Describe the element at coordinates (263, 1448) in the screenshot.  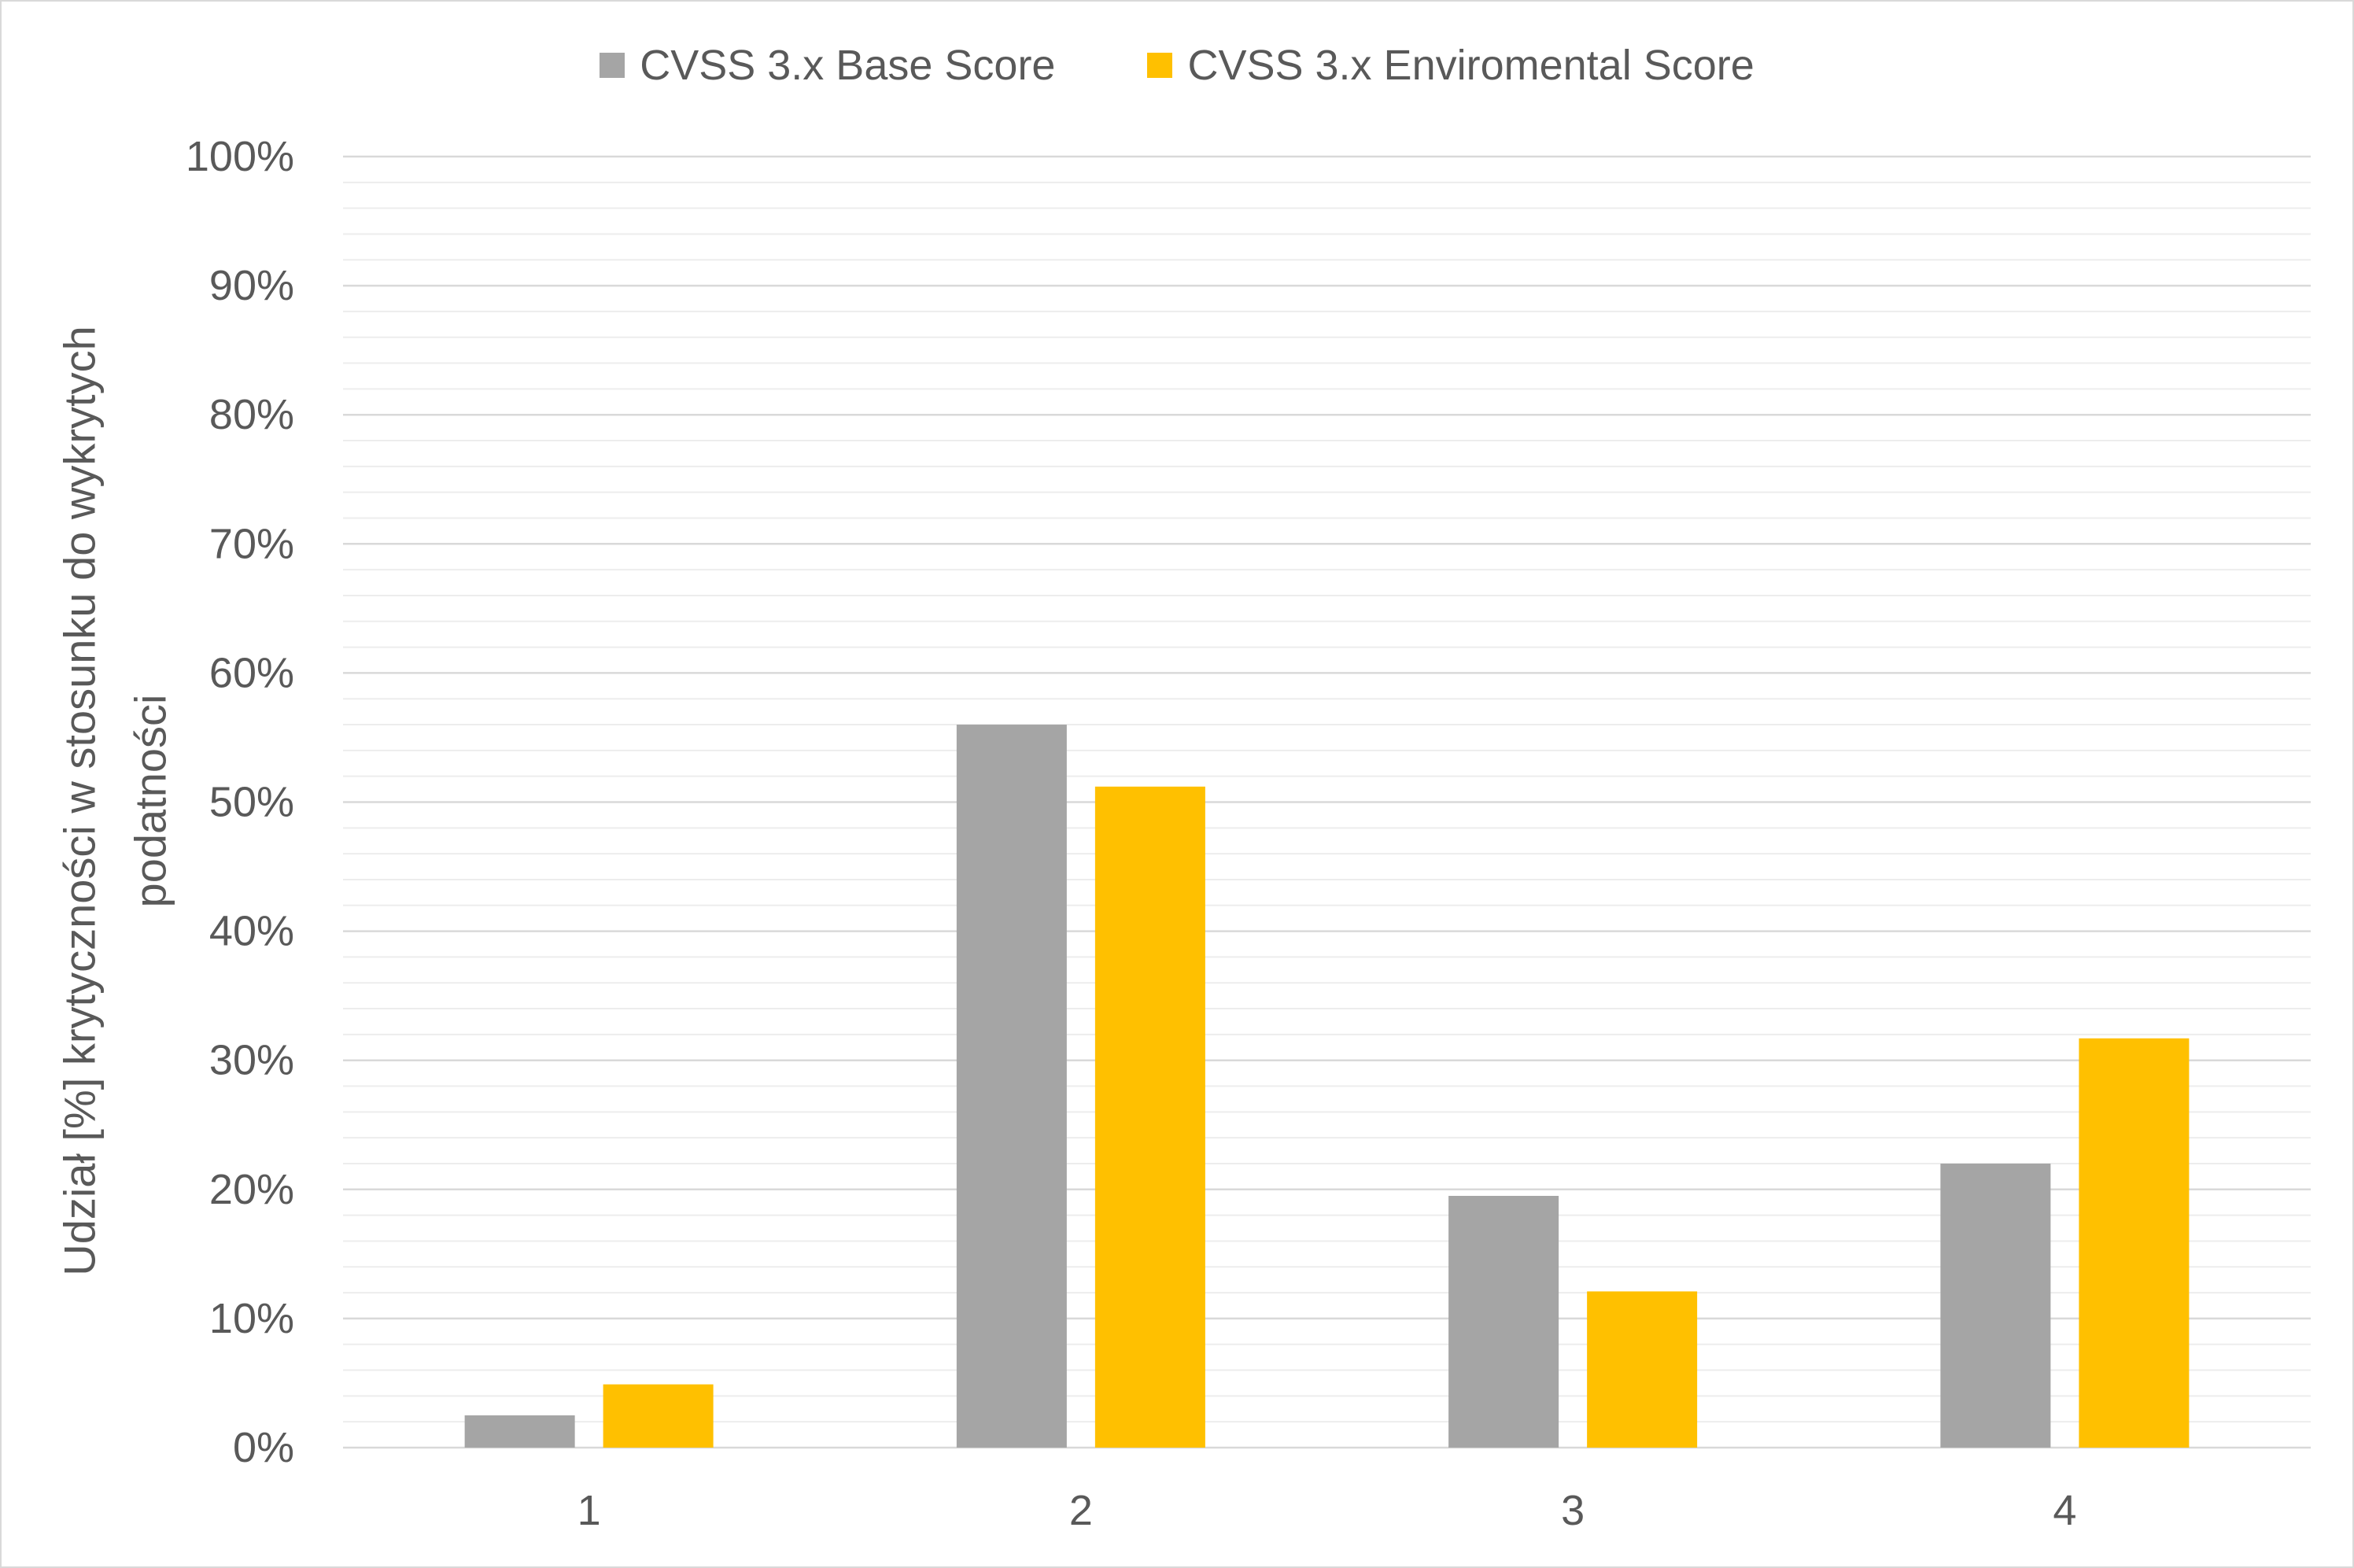
I see `y-tick-label: 0%` at that location.